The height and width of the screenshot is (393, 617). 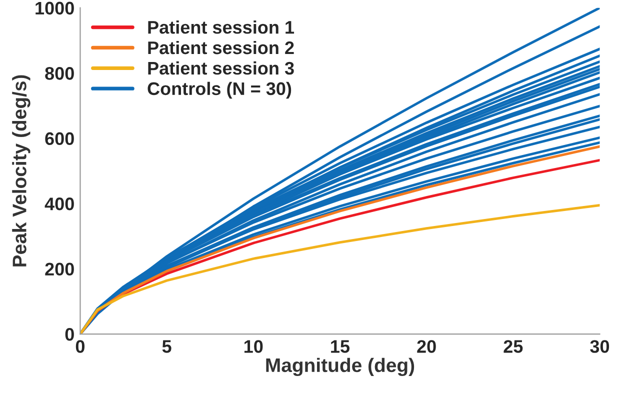 What do you see at coordinates (426, 346) in the screenshot?
I see `x-tick-label: 20` at bounding box center [426, 346].